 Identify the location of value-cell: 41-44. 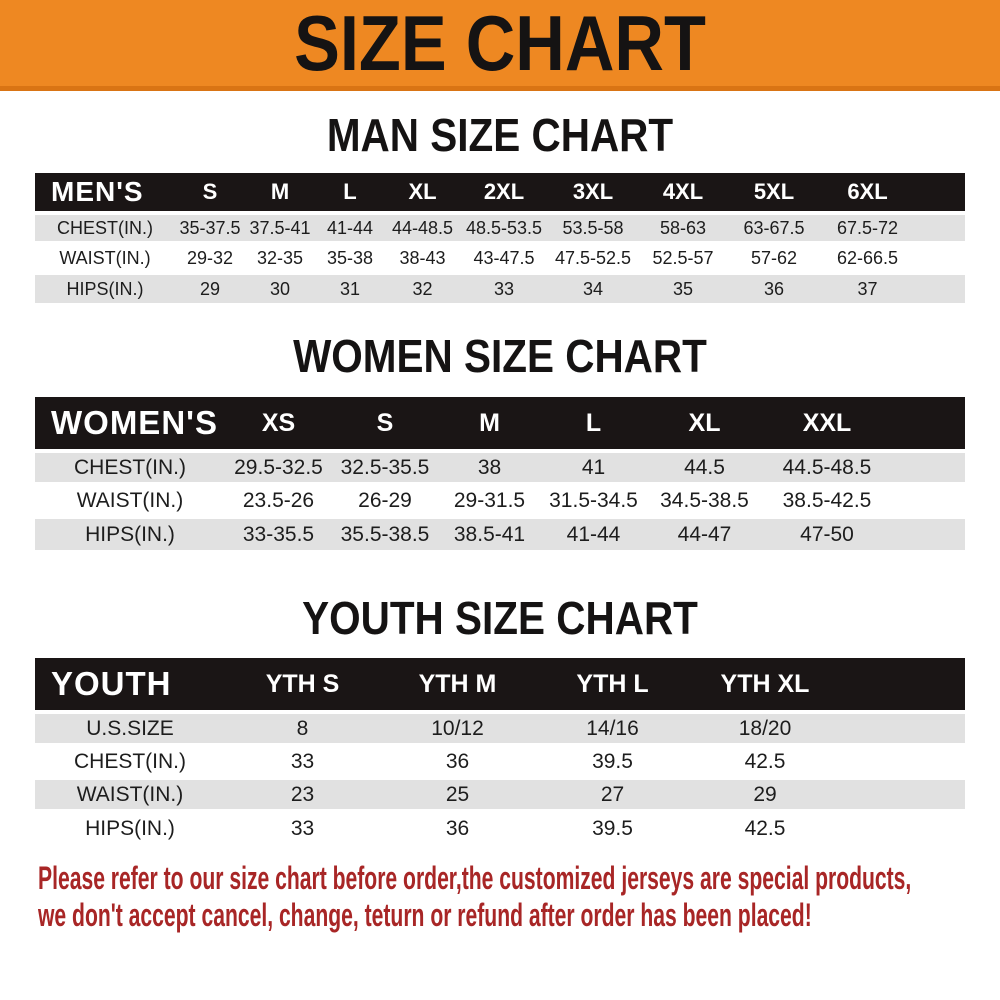
(350, 227).